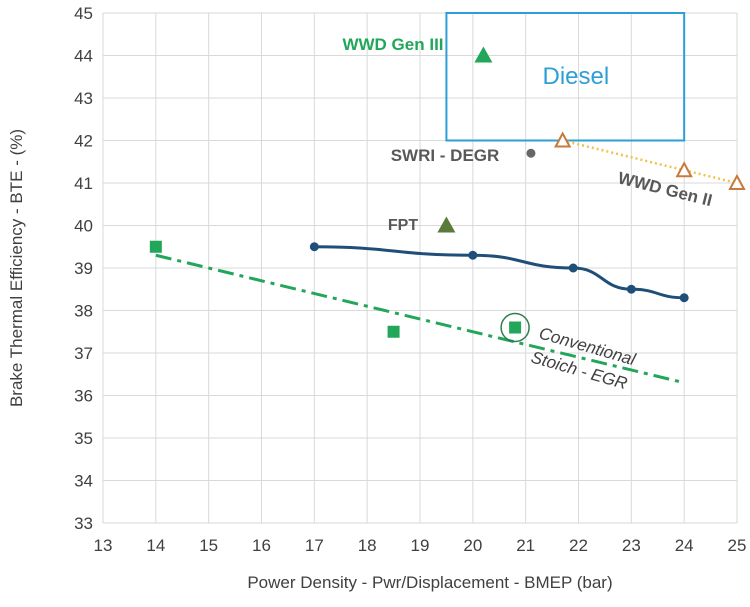  What do you see at coordinates (525, 545) in the screenshot?
I see `x-tick-label: 21` at bounding box center [525, 545].